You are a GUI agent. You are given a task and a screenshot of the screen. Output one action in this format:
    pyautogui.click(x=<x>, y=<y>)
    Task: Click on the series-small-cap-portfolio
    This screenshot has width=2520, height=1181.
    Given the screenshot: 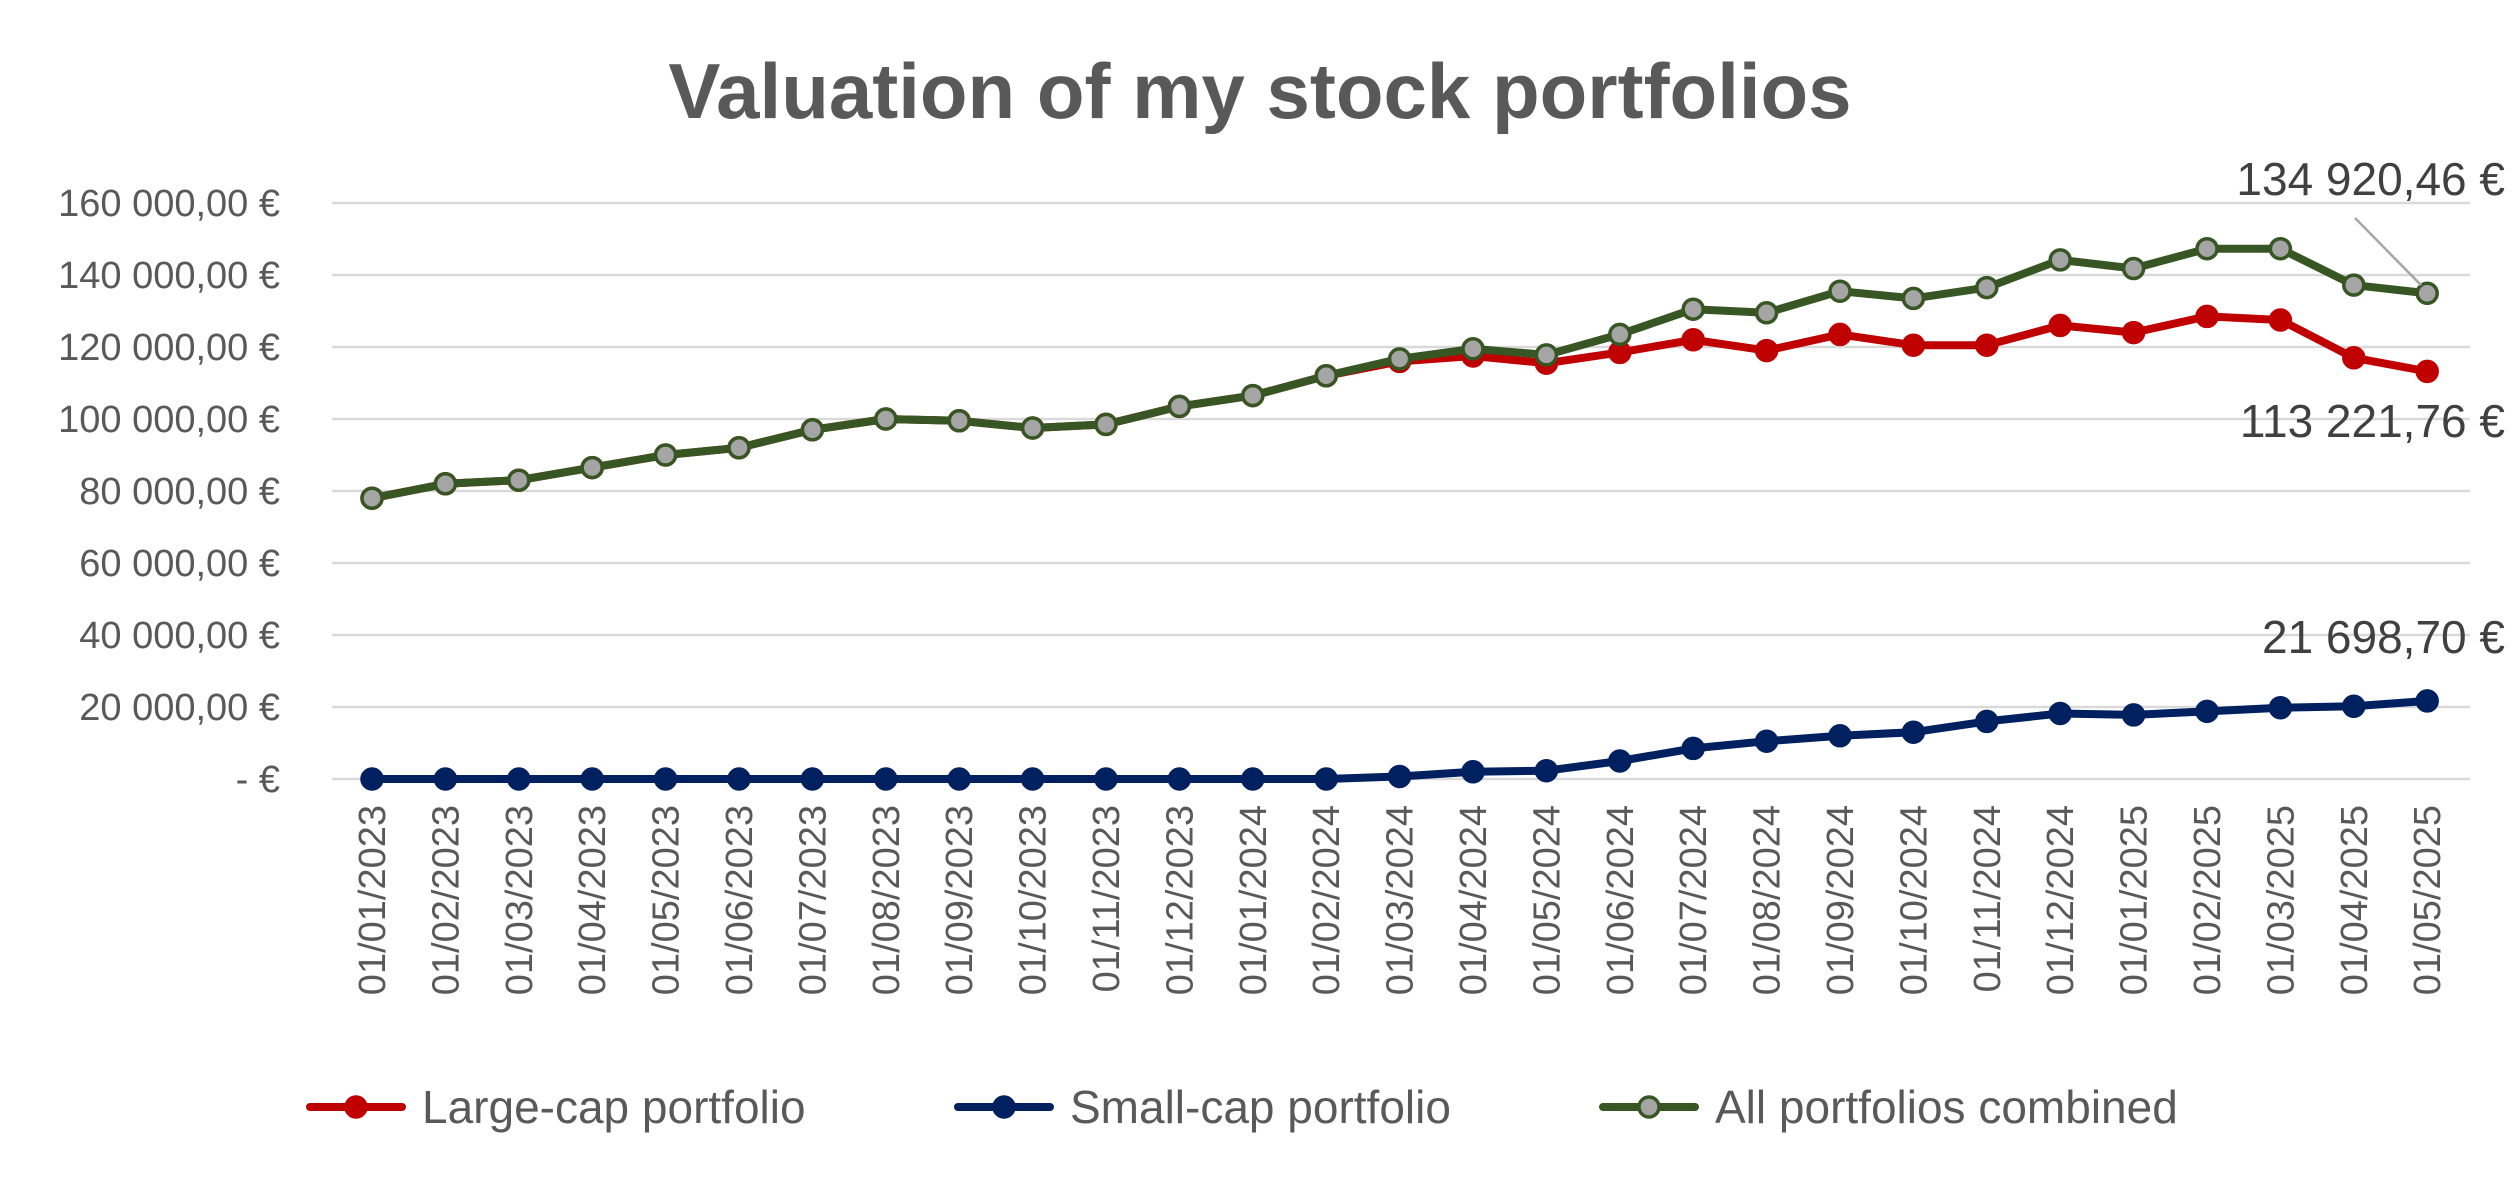 What is the action you would take?
    pyautogui.click(x=1399, y=740)
    